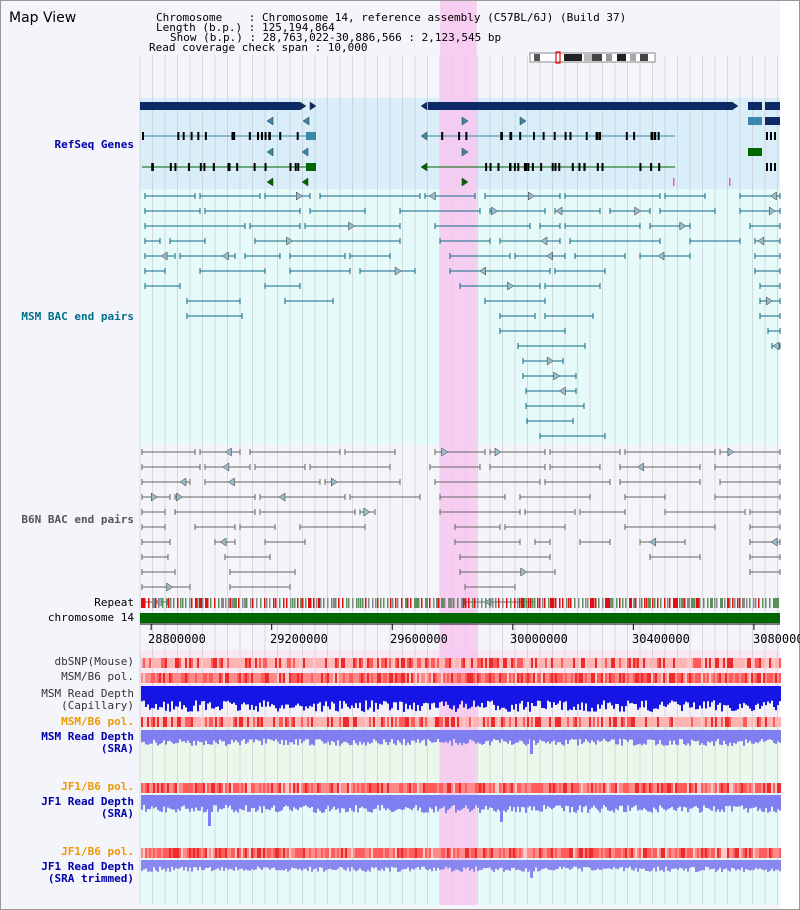 The image size is (800, 910). Describe the element at coordinates (77, 316) in the screenshot. I see `track-label-msm-bac: MSM BAC end pairs` at that location.